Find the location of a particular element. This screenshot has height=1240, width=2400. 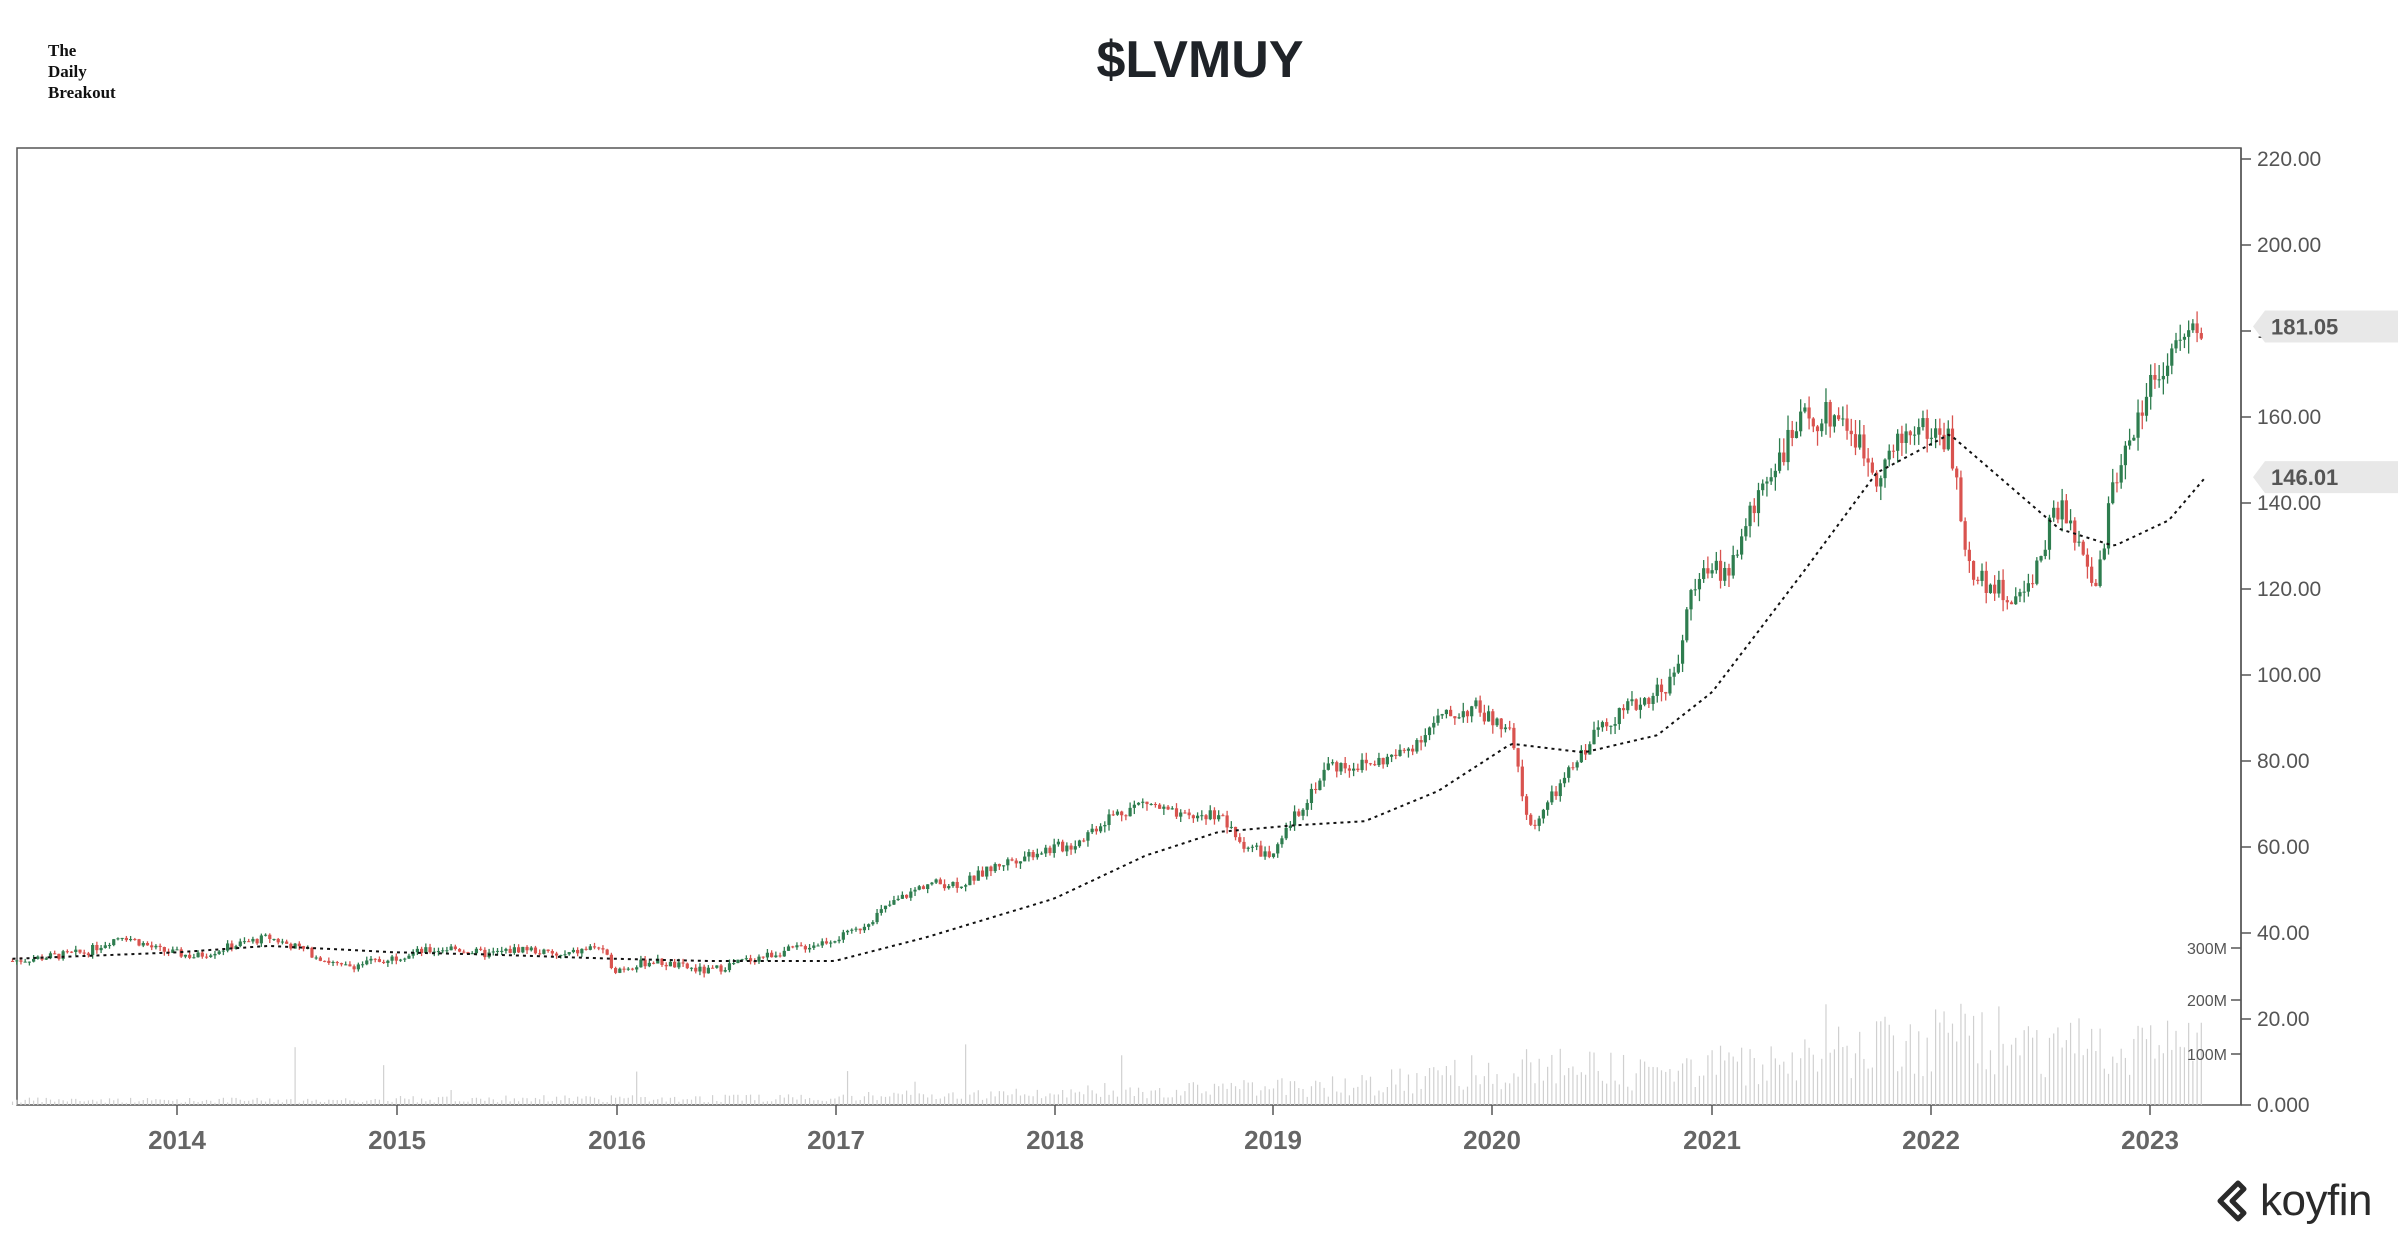

y-tick-label: 60.00 is located at coordinates (2283, 847).